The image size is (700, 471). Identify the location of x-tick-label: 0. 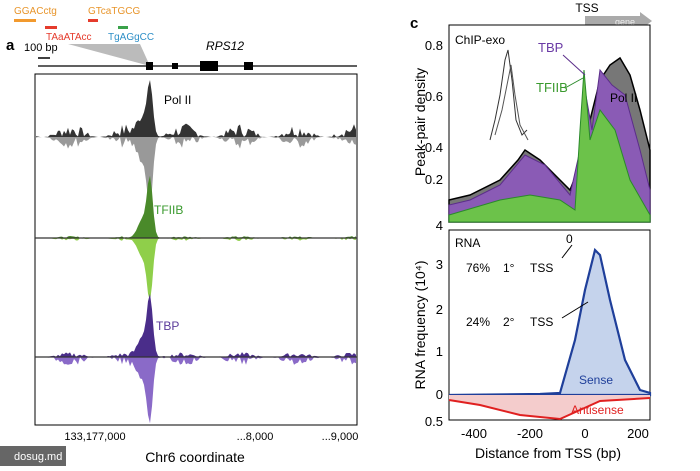
(584, 433).